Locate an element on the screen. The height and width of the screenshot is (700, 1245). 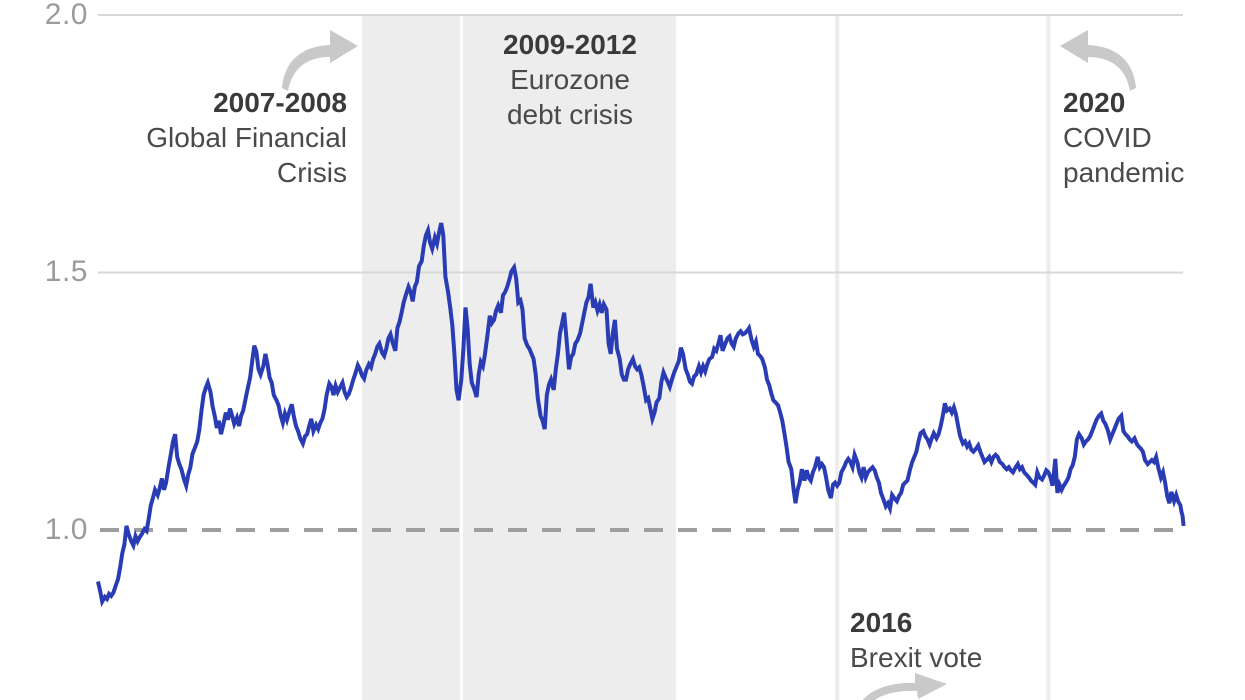
annotation-covid-pandemic: 2020 COVID pandemic is located at coordinates (1154, 137).